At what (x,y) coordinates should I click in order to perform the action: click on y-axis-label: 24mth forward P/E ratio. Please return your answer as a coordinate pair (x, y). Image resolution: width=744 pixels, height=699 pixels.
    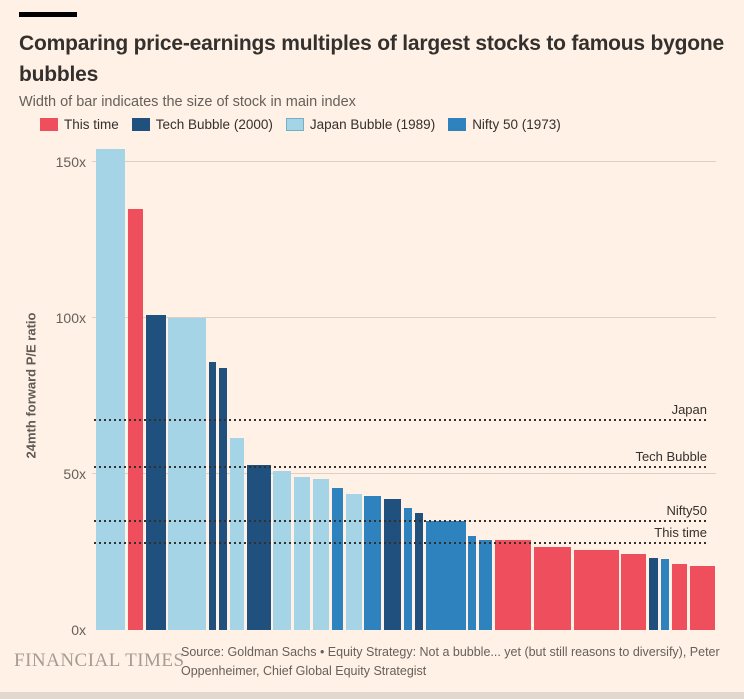
    Looking at the image, I should click on (31, 385).